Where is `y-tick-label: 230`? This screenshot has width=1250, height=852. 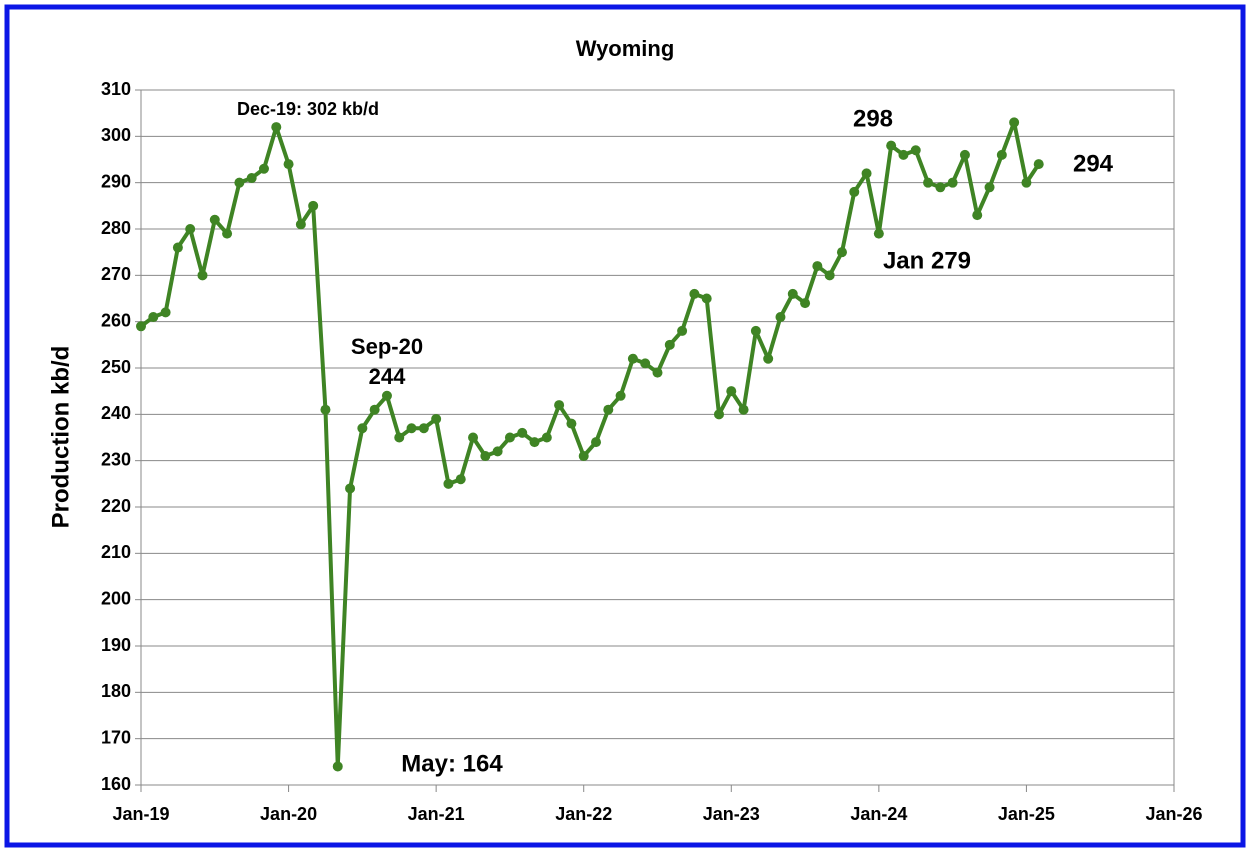 y-tick-label: 230 is located at coordinates (116, 459).